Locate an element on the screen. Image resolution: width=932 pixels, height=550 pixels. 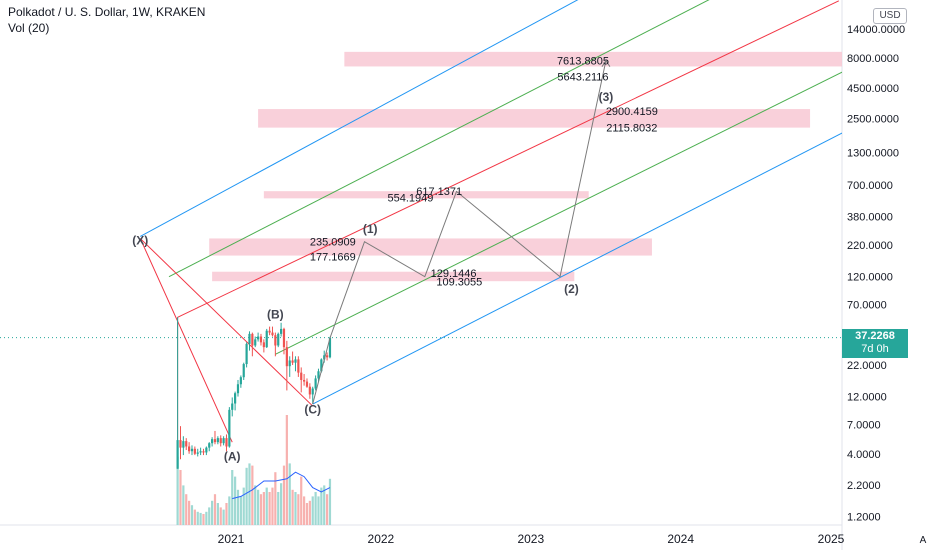
wave-label: (3) is located at coordinates (606, 97).